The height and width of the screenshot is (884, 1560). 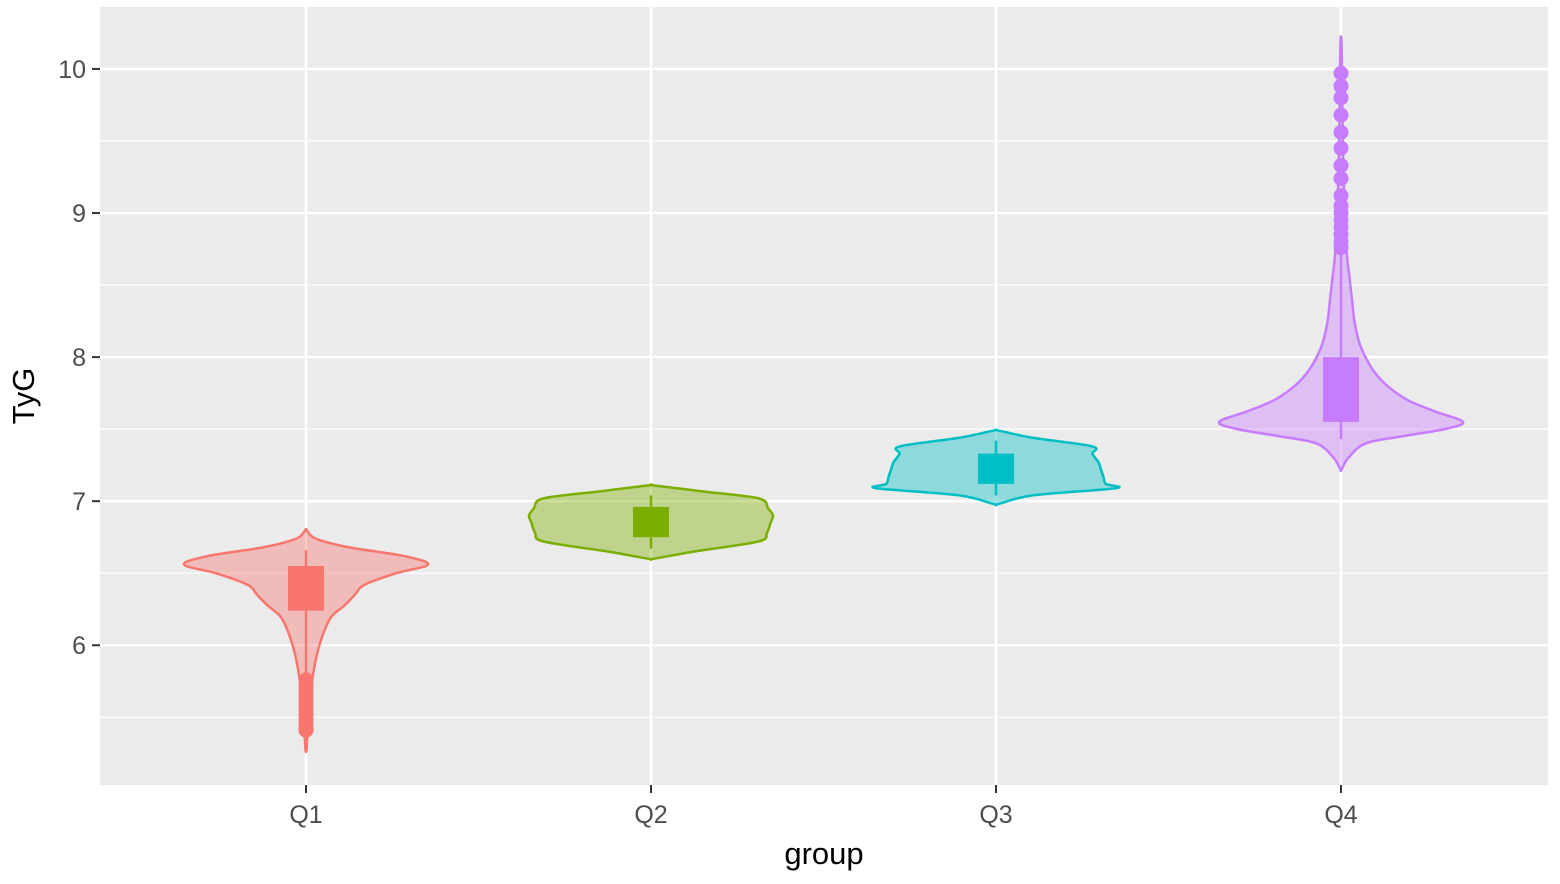 What do you see at coordinates (79, 646) in the screenshot?
I see `y-tick-label: 6` at bounding box center [79, 646].